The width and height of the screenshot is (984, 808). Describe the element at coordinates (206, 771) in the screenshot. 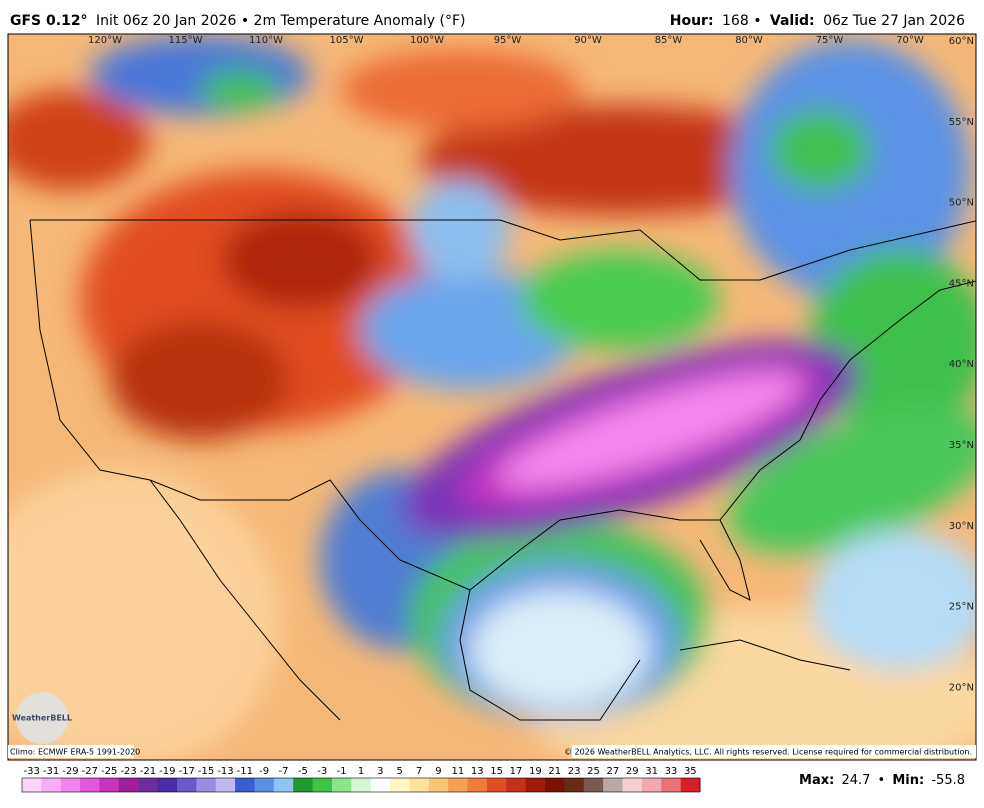

I see `legend-tick: -15` at that location.